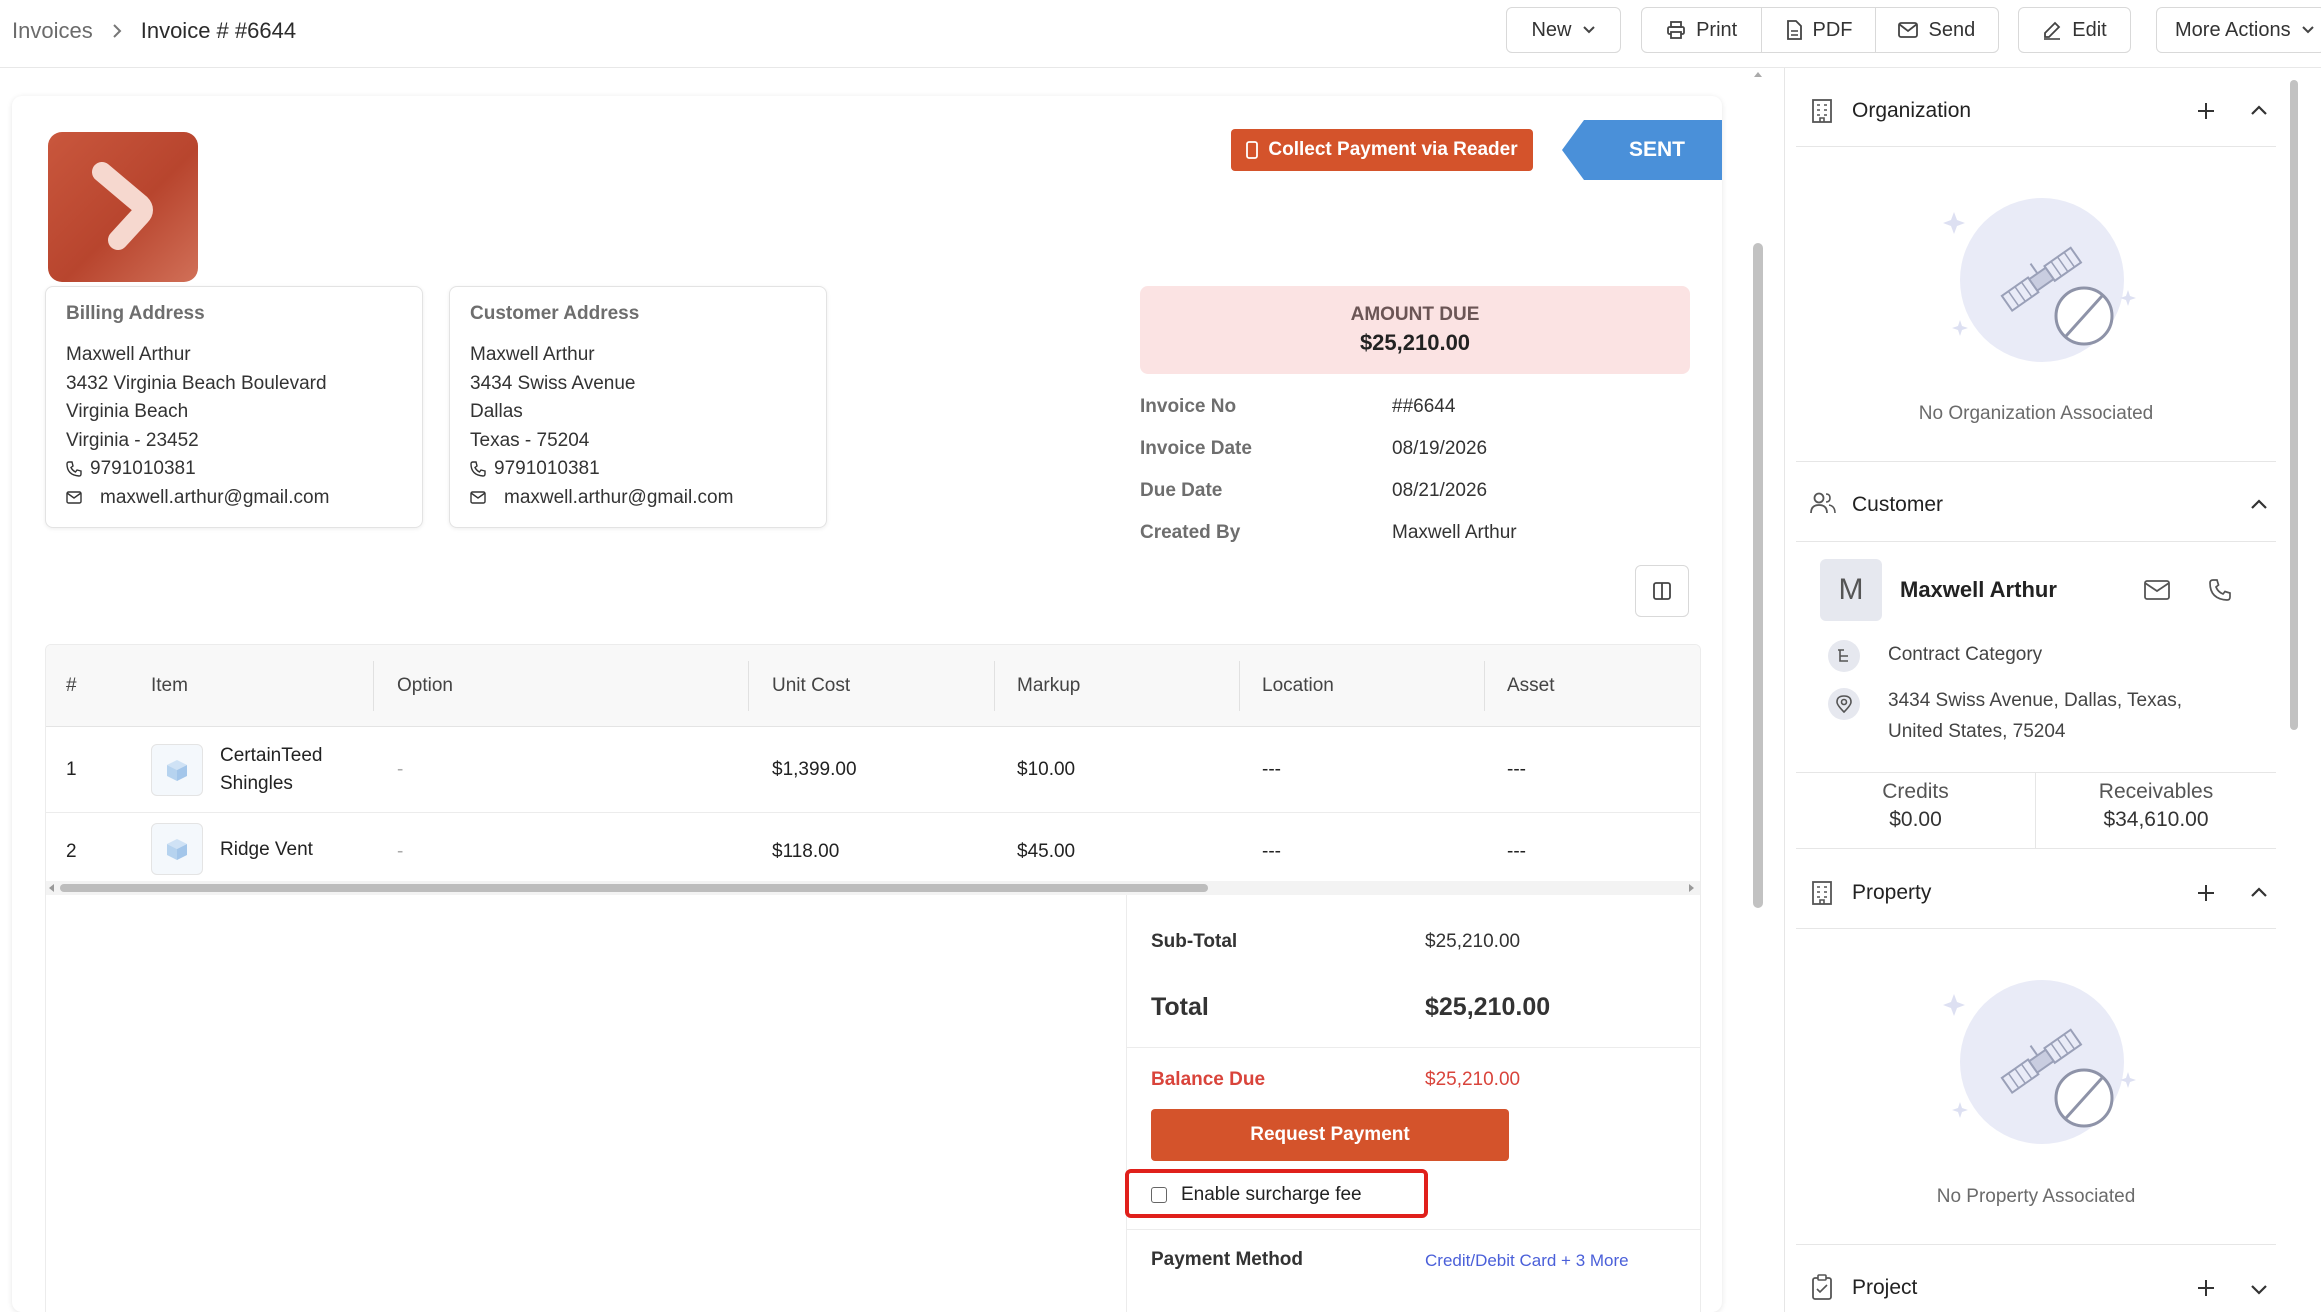 The height and width of the screenshot is (1312, 2321). I want to click on payment-method-link: Credit/Debit Card + 3 More, so click(1527, 1260).